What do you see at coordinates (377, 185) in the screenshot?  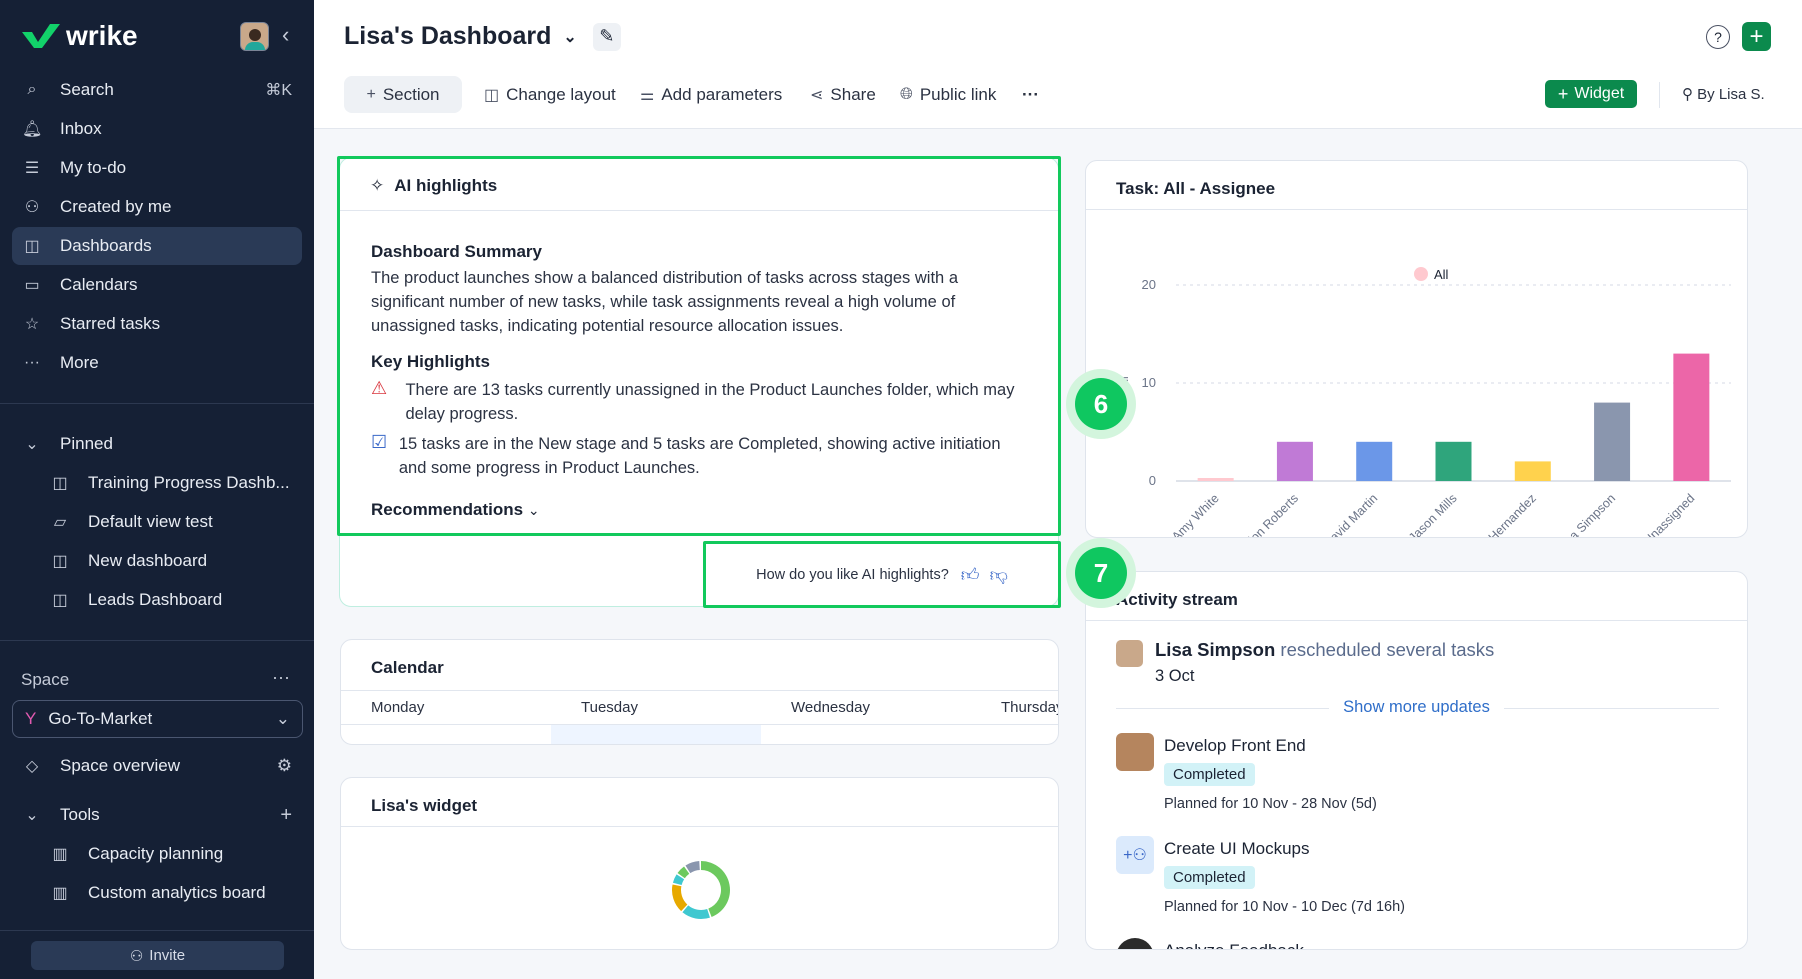 I see `sparkle-icon: ✧` at bounding box center [377, 185].